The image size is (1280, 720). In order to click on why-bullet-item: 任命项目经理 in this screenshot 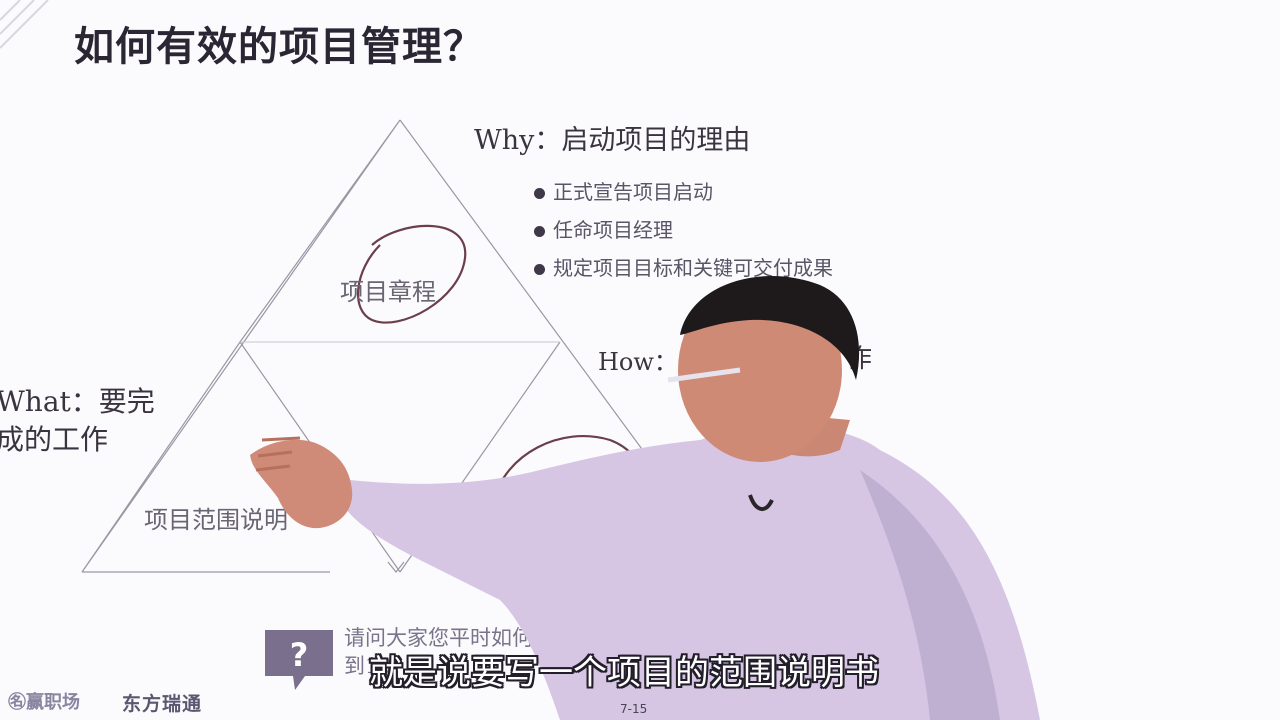, I will do `click(603, 228)`.